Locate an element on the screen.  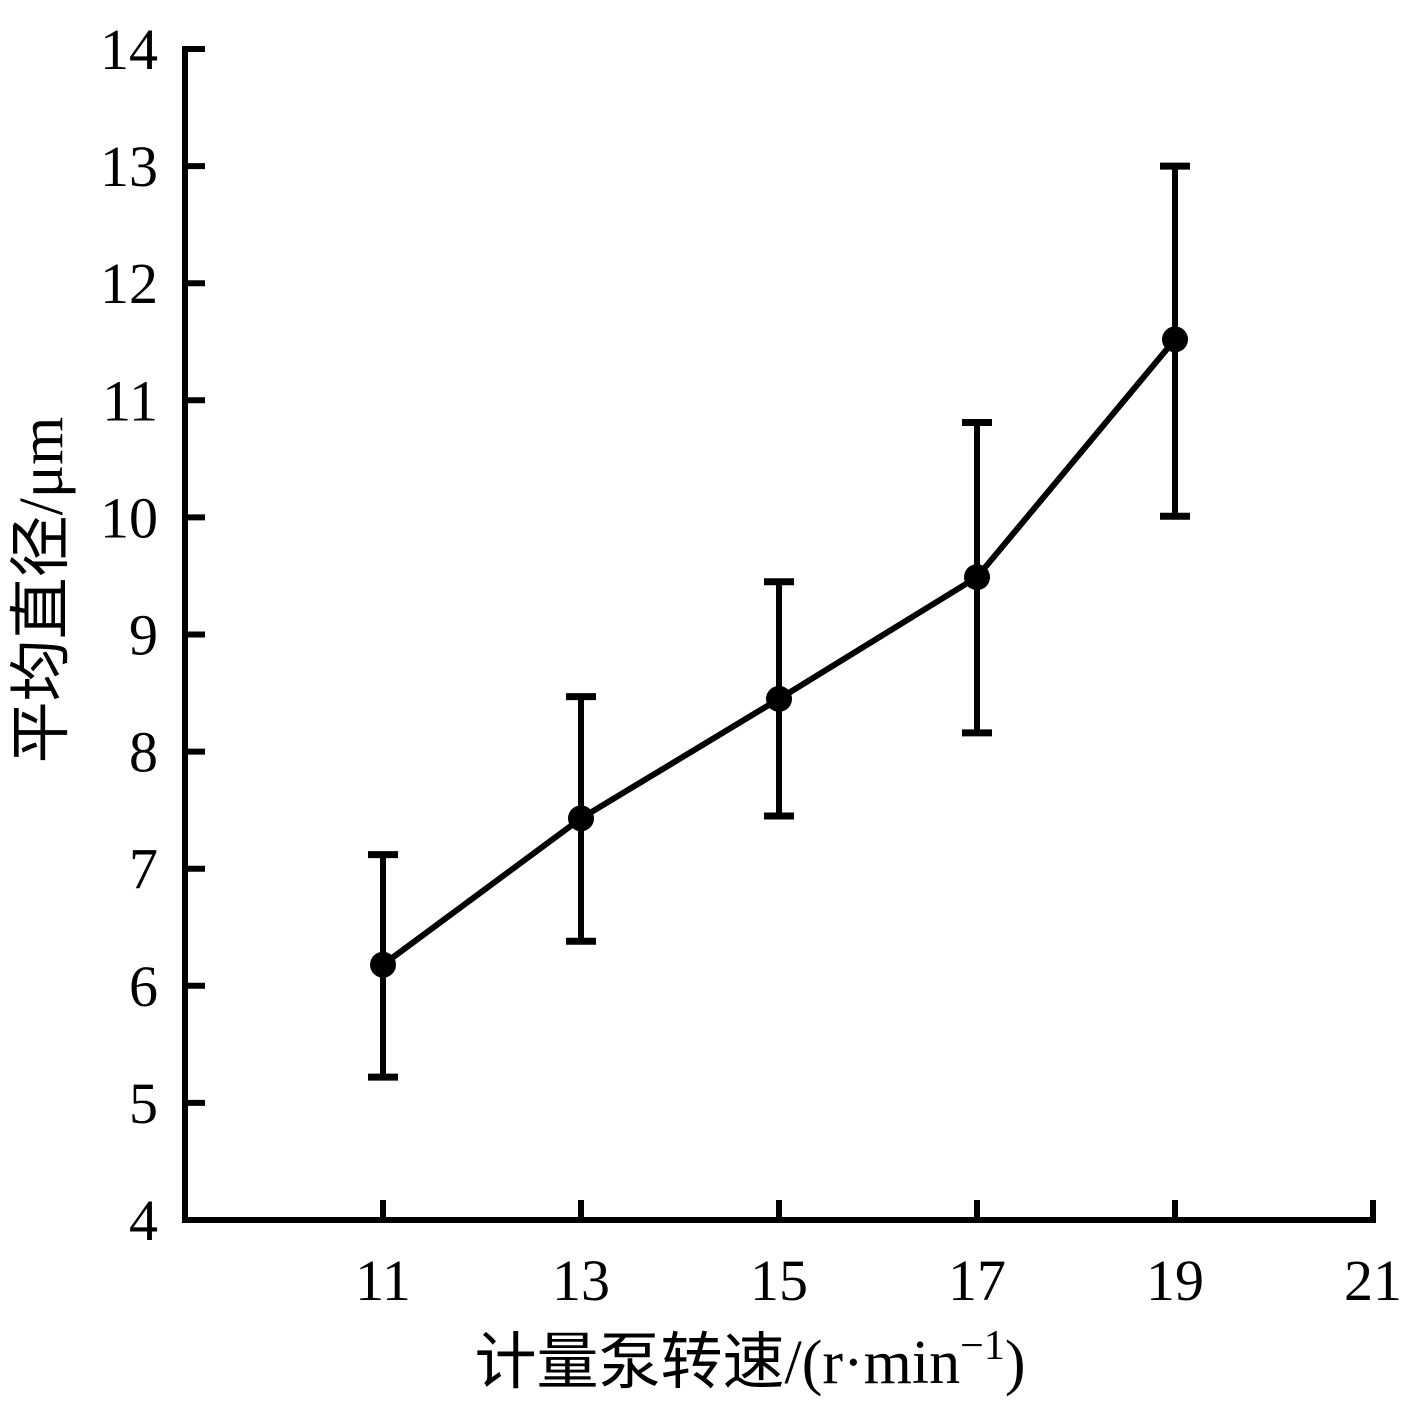
x-axis-title-superscript: −1 is located at coordinates (982, 1346).